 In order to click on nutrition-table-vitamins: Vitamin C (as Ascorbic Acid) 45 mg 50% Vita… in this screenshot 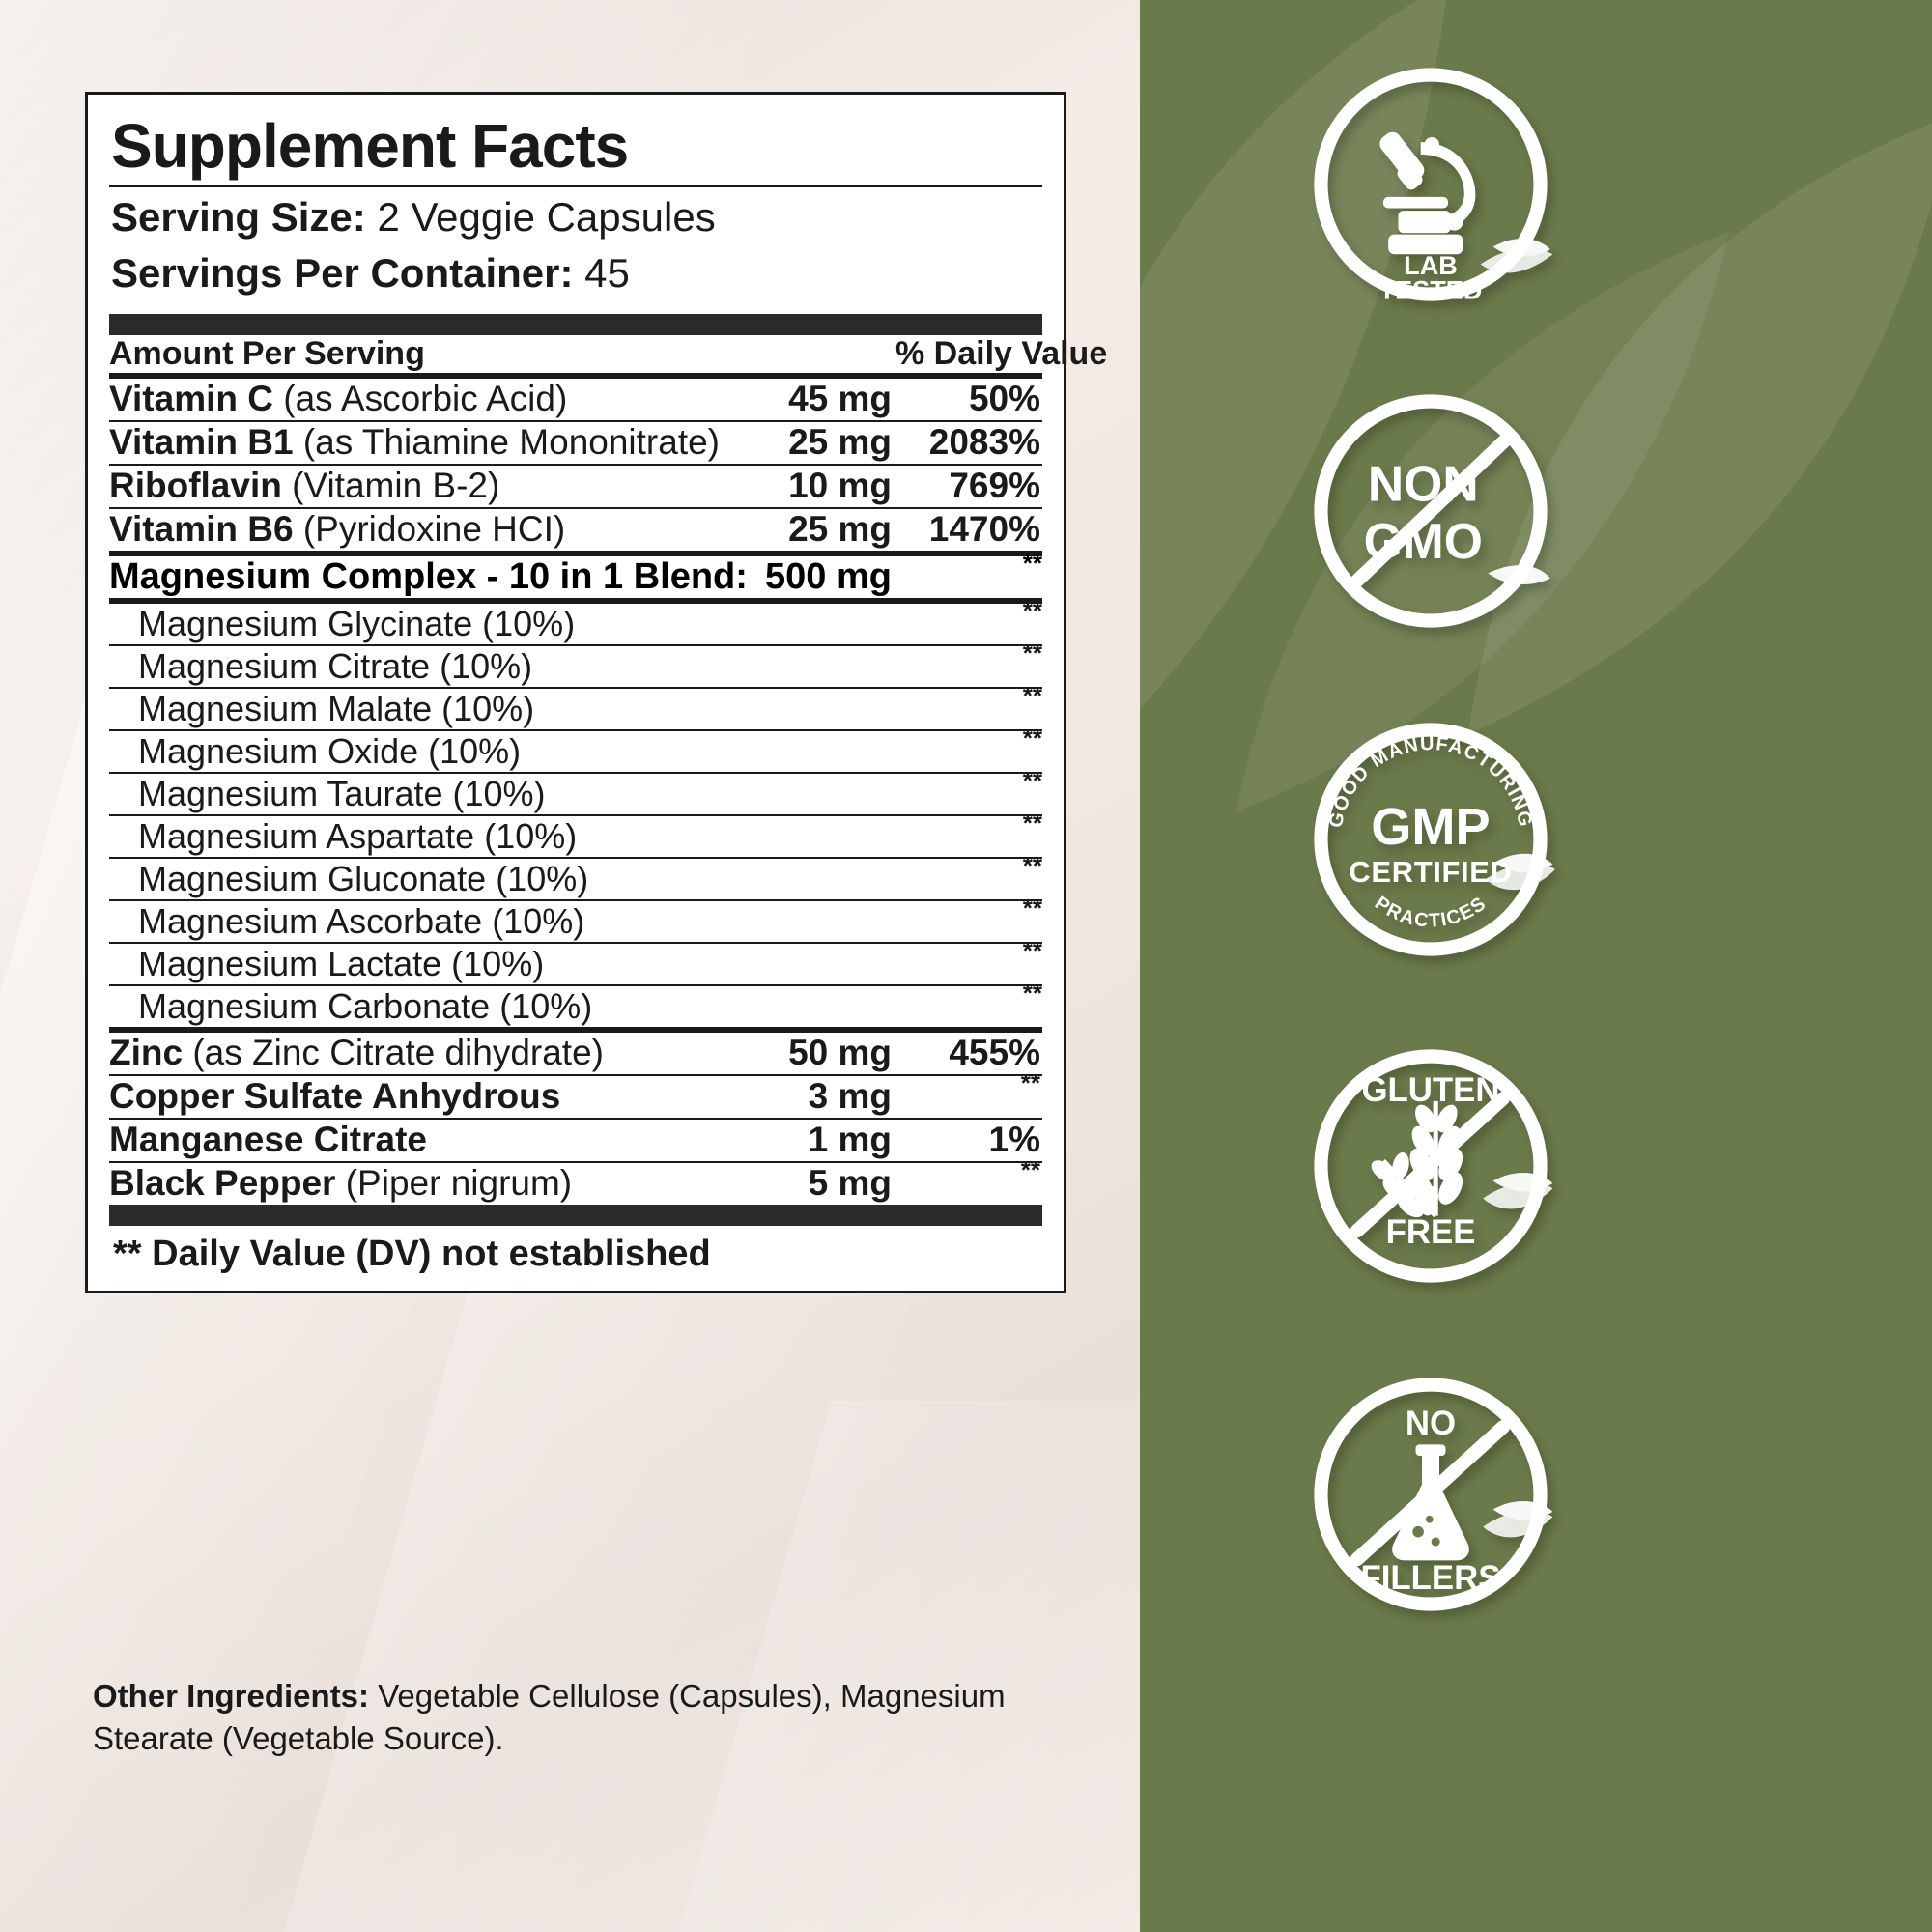, I will do `click(575, 465)`.